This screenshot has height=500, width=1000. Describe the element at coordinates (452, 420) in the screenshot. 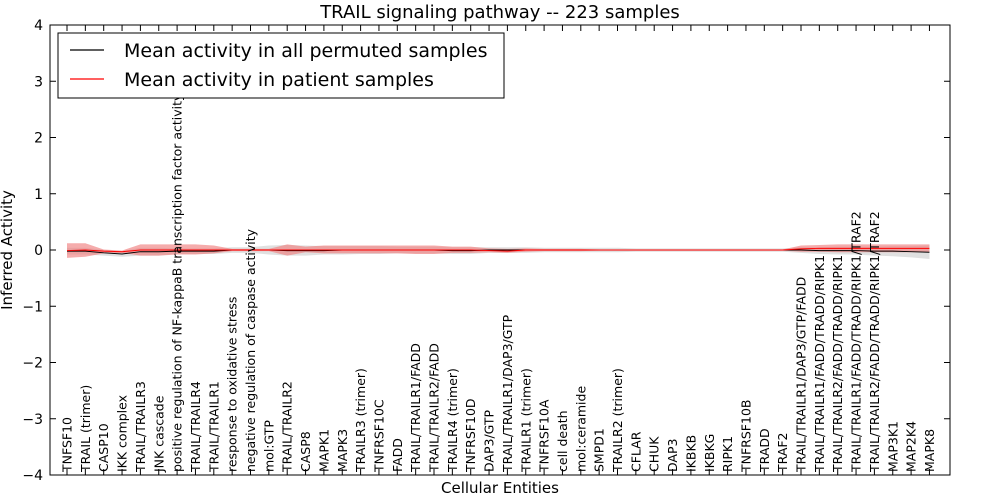

I see `x-tick-label: TRAILR4 (trimer)` at that location.